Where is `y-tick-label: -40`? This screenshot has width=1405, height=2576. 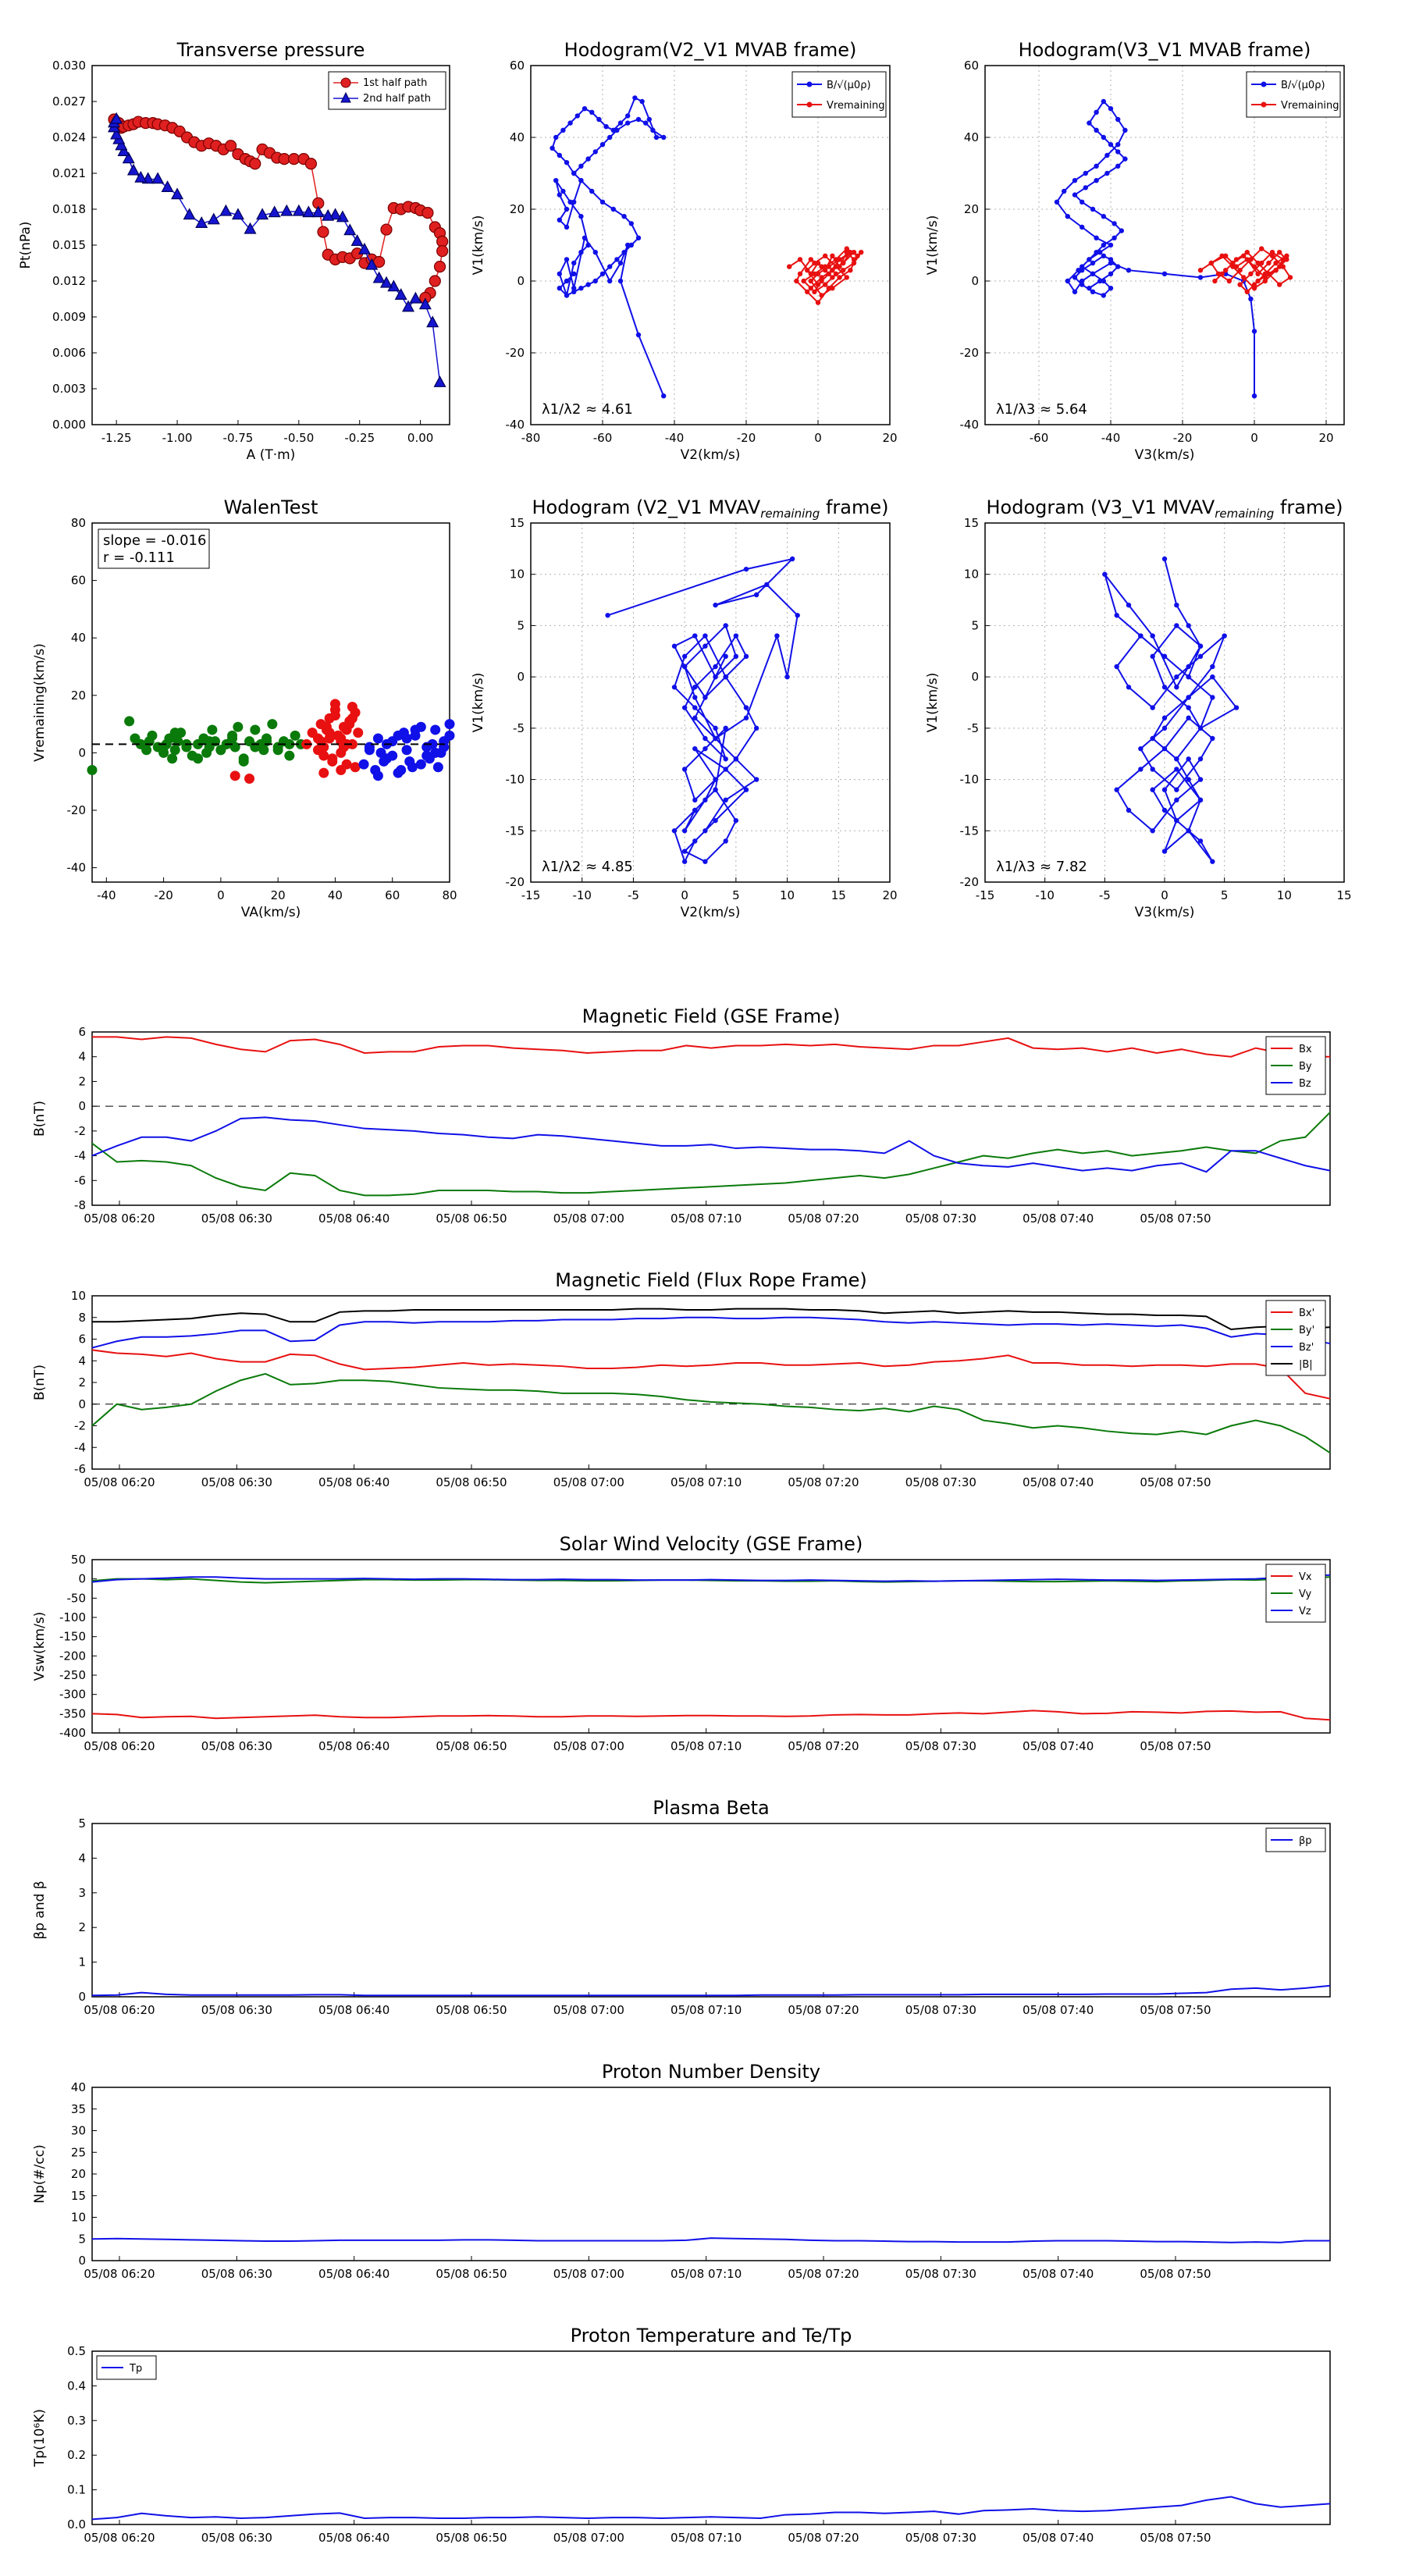
y-tick-label: -40 is located at coordinates (515, 425).